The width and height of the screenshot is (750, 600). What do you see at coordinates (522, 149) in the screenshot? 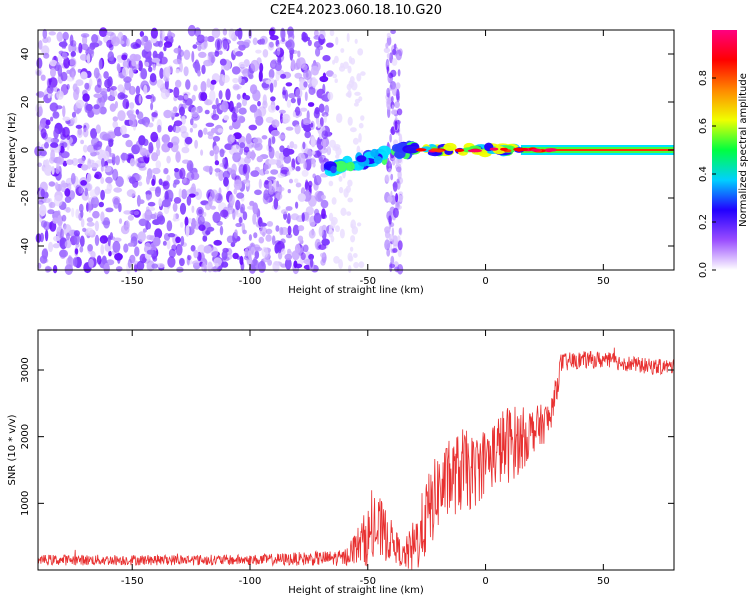
I see `signal-peak` at bounding box center [522, 149].